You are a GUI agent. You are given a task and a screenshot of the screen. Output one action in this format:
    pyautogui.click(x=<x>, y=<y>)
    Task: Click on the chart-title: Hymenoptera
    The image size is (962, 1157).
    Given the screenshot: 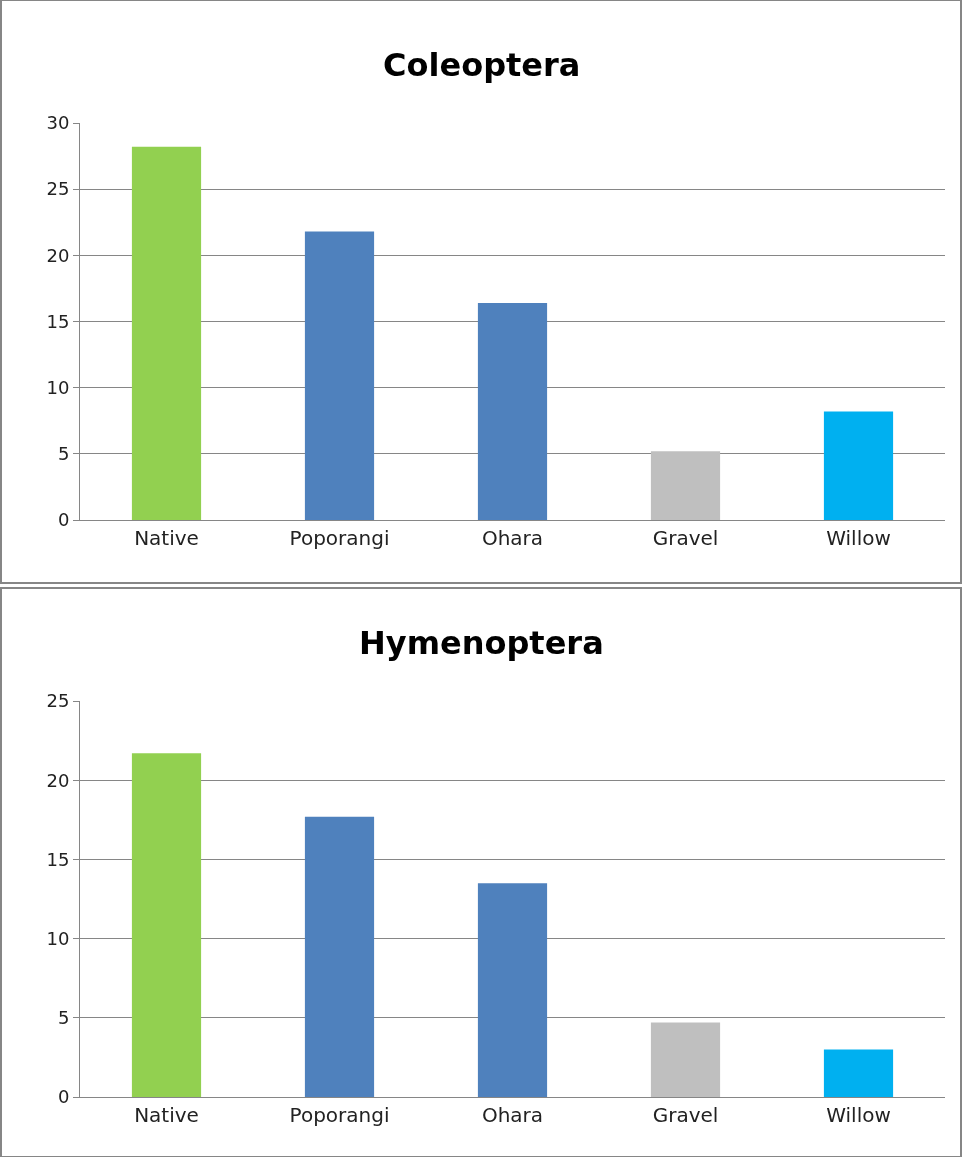 What is the action you would take?
    pyautogui.click(x=481, y=643)
    